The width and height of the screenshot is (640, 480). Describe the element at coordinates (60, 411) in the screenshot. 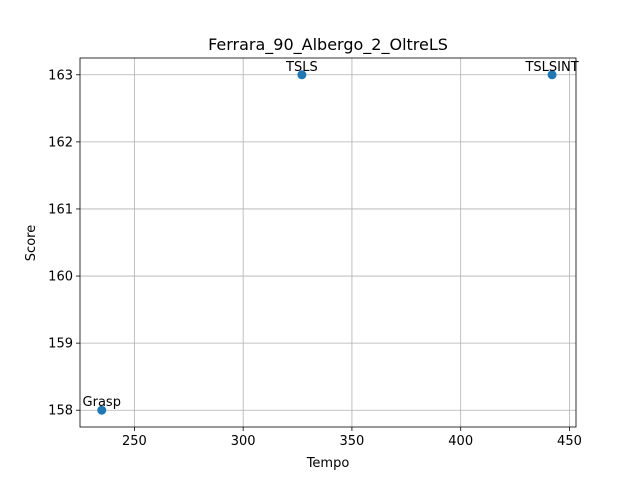

I see `y-tick-label: 158` at that location.